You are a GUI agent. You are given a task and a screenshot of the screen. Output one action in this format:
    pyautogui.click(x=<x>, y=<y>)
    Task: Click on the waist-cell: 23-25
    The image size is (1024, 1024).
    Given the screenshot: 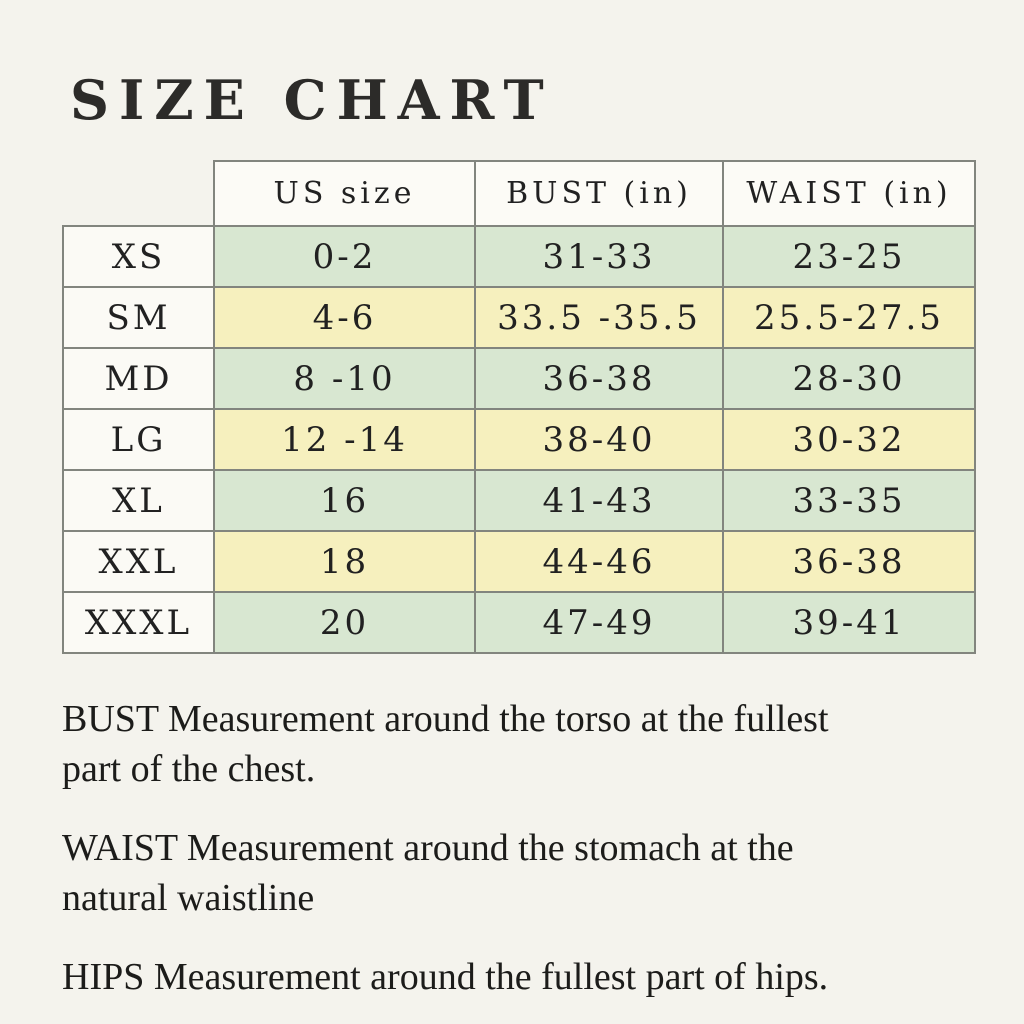 What is the action you would take?
    pyautogui.click(x=849, y=256)
    